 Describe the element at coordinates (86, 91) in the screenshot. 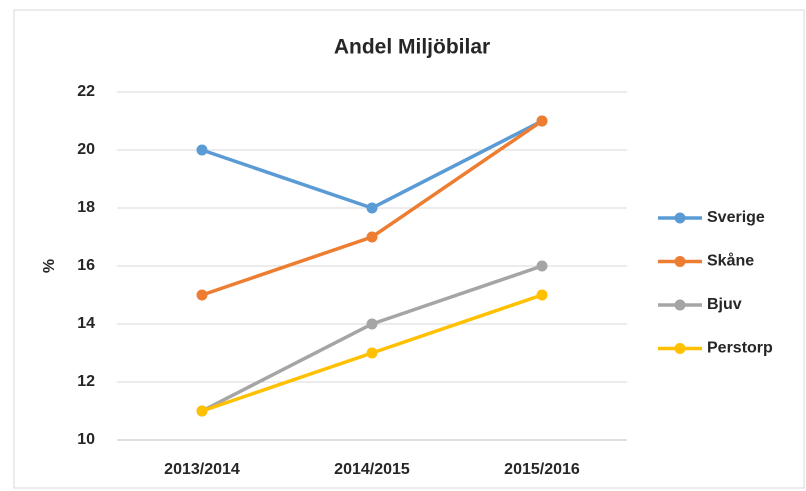

I see `y-tick-label: 22` at that location.